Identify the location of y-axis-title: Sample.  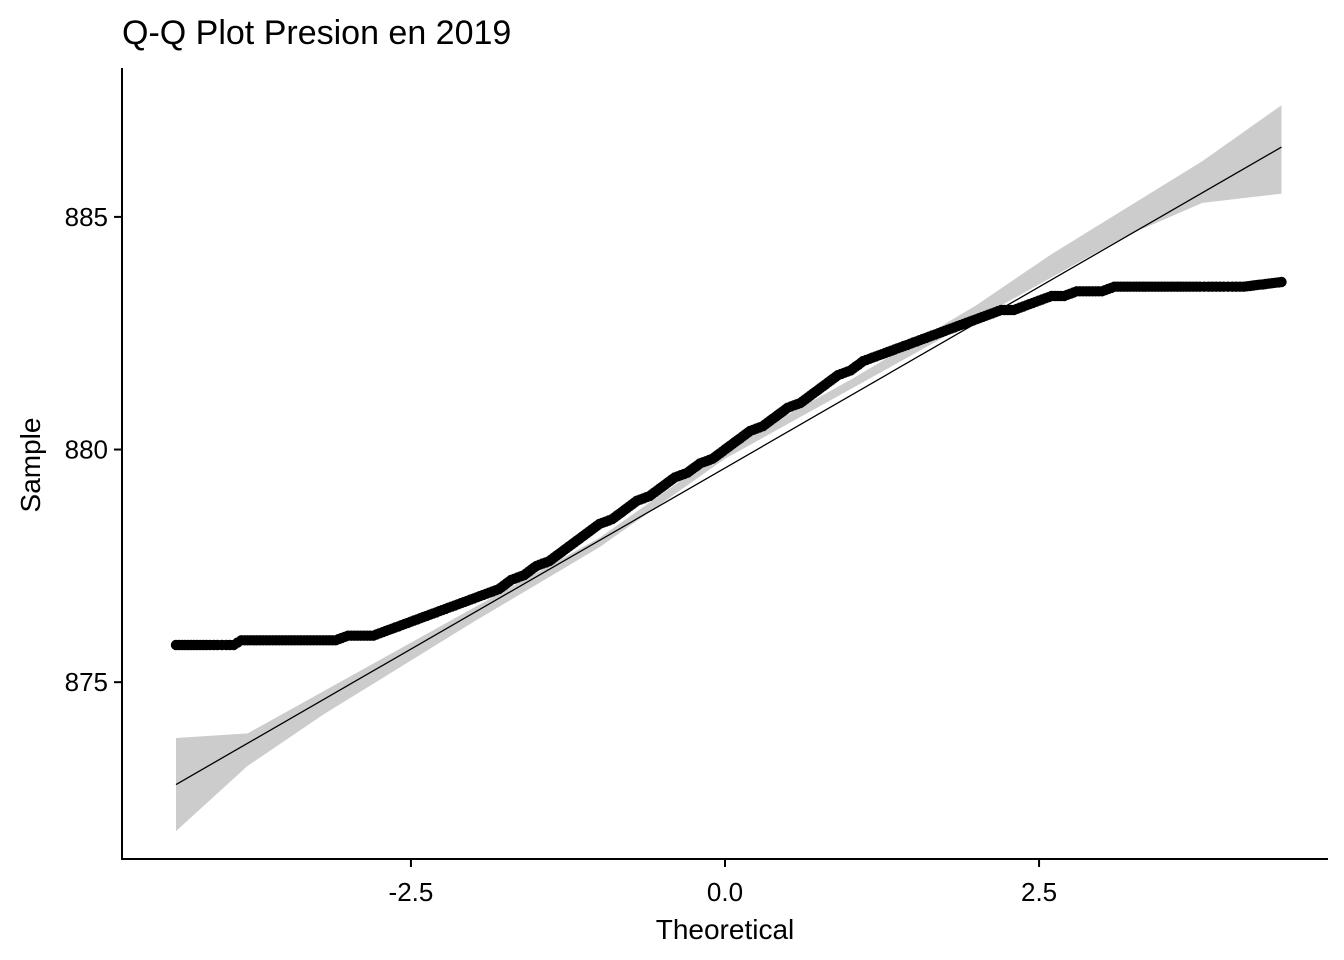
(30, 465).